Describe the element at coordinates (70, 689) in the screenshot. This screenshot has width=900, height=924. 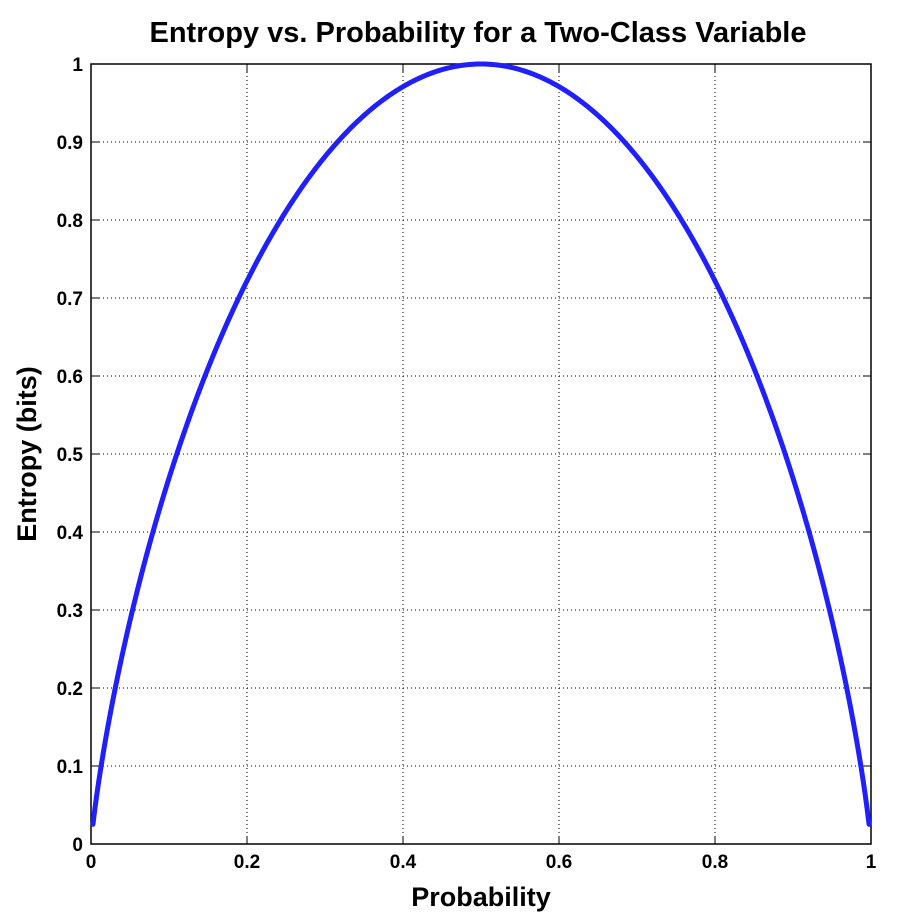
I see `y-tick-label: 0.2` at that location.